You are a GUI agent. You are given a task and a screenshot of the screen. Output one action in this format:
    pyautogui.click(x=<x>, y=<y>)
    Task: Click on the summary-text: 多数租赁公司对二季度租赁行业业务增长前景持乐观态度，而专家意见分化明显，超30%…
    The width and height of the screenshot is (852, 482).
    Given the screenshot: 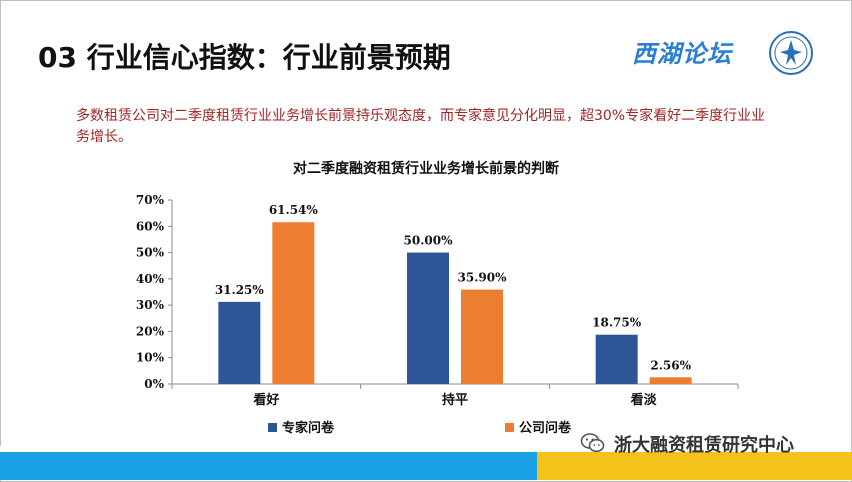 What is the action you would take?
    pyautogui.click(x=421, y=126)
    